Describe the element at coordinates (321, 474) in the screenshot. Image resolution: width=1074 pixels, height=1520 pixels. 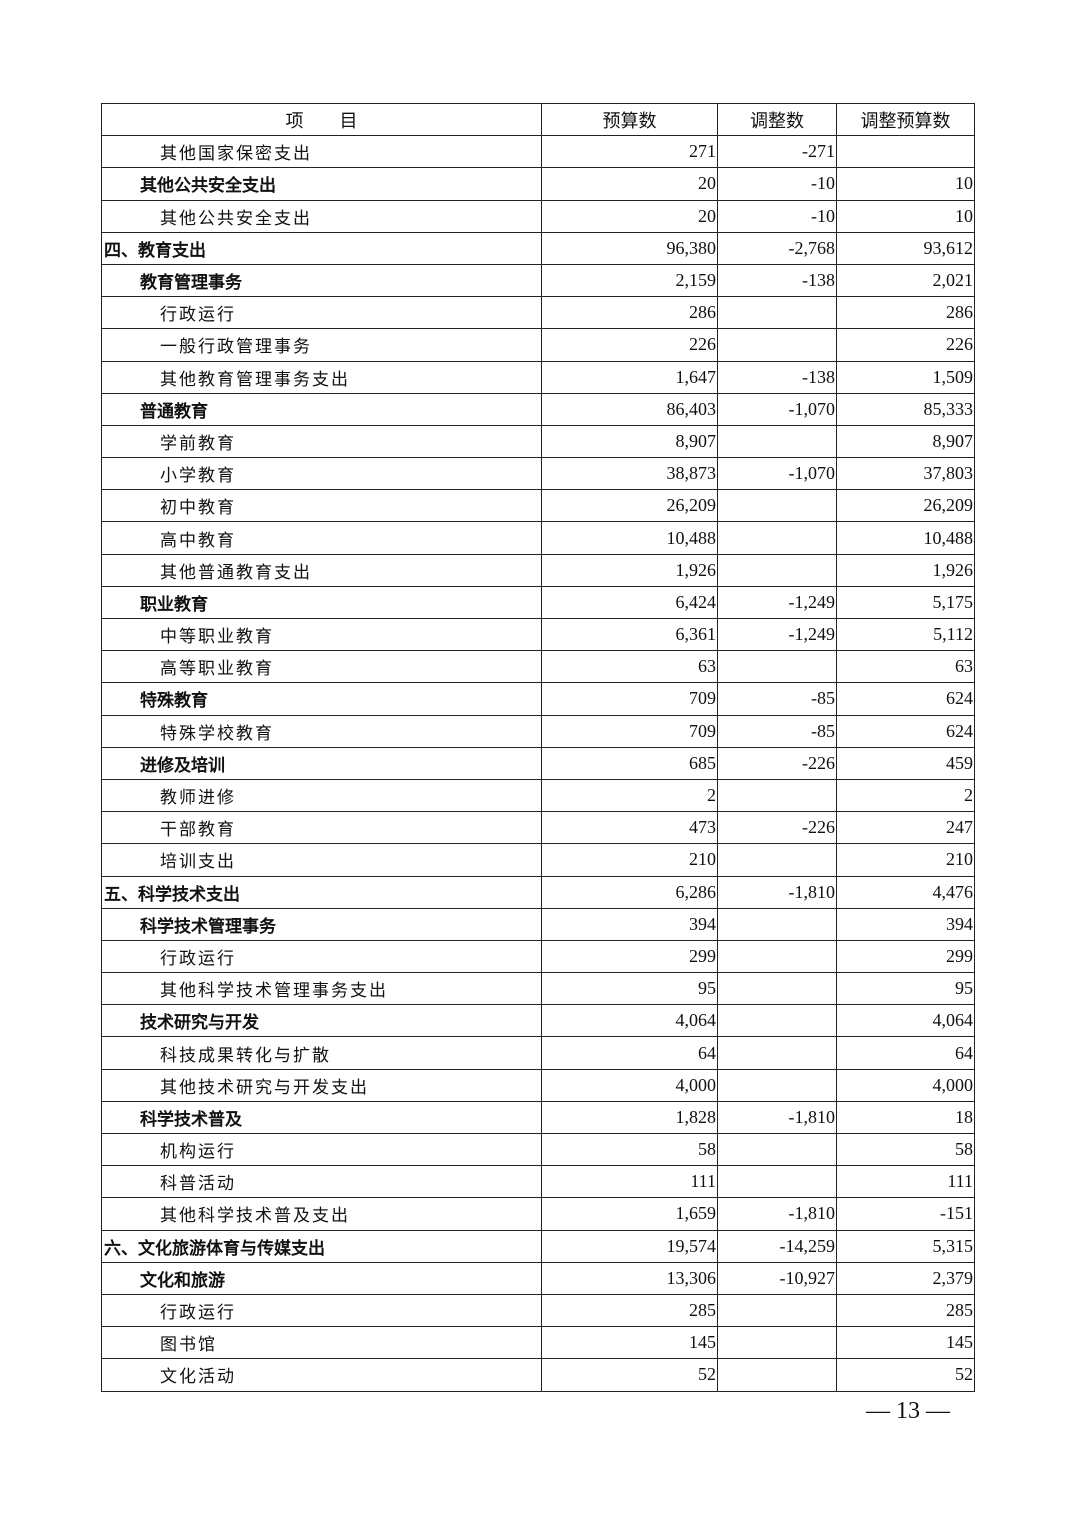
I see `item-name: 小学教育` at that location.